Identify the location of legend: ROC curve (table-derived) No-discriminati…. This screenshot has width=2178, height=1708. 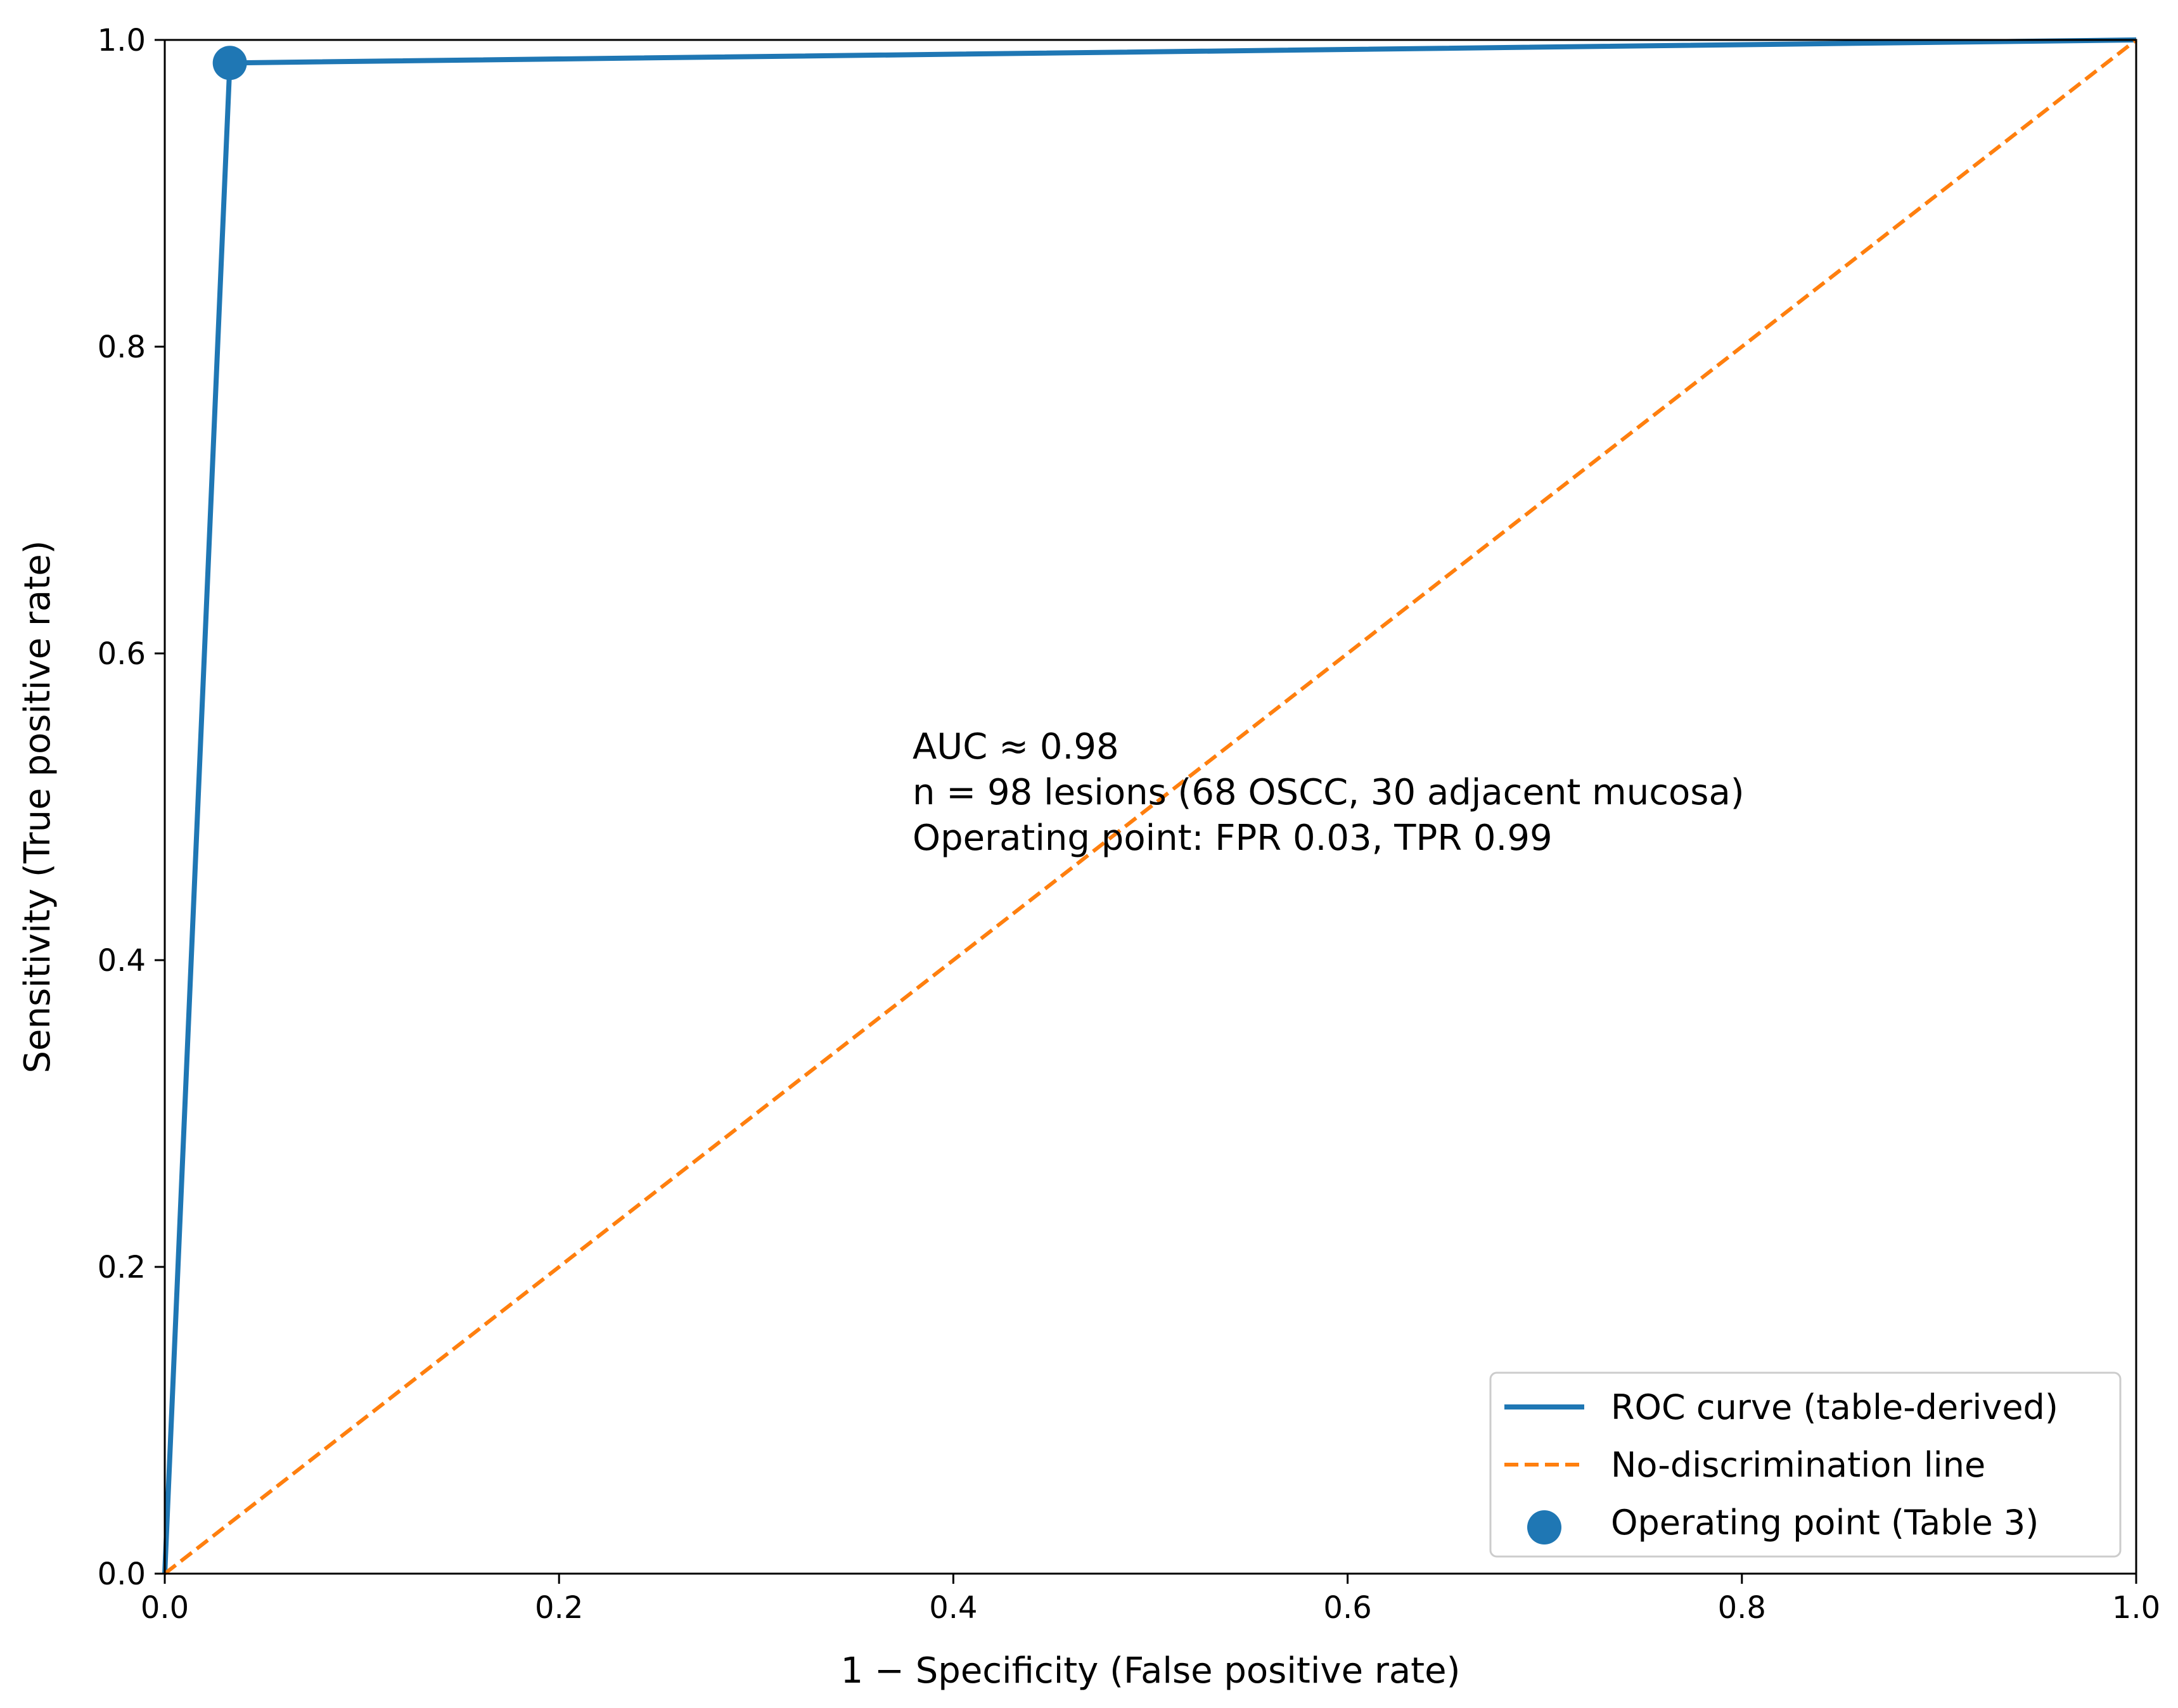
(1805, 1464).